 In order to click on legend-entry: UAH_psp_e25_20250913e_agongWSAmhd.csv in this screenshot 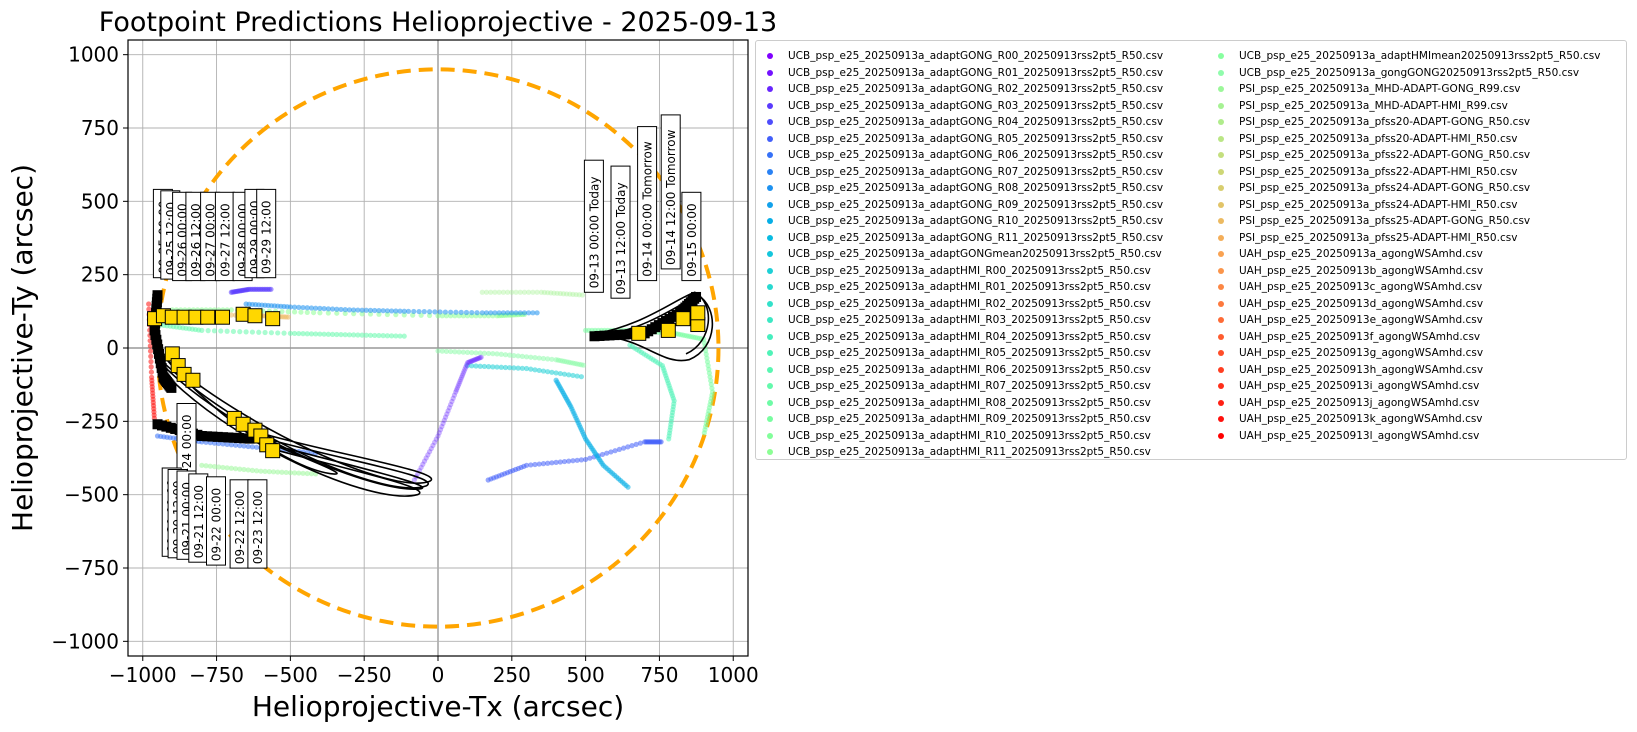, I will do `click(1403, 320)`.